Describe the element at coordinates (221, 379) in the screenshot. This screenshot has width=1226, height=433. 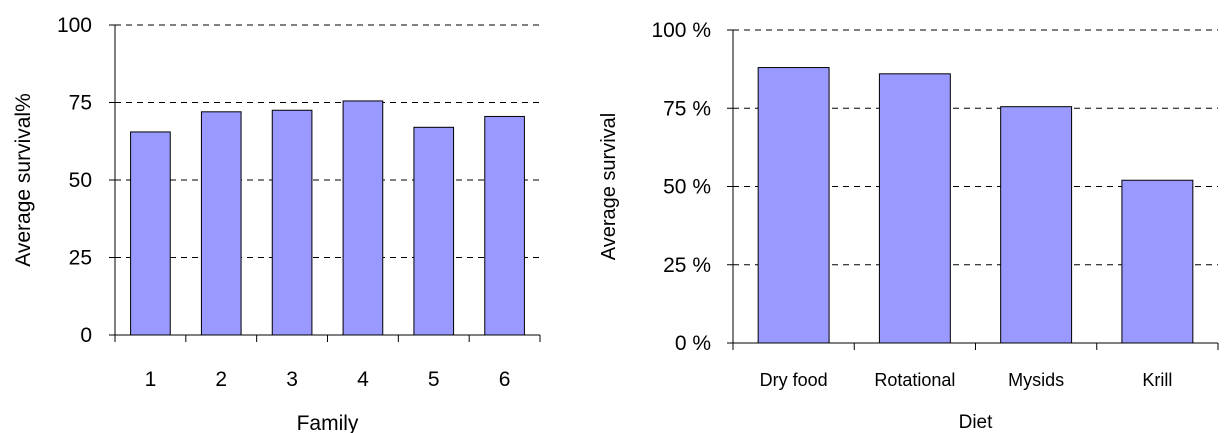
I see `family-category-label: 2` at that location.